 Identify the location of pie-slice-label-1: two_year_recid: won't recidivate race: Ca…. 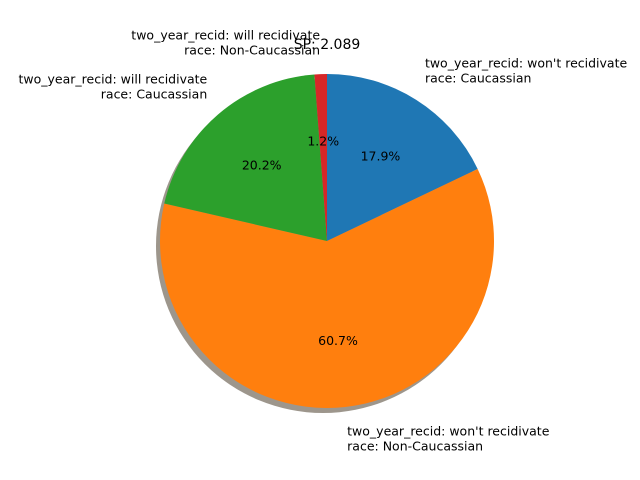
(526, 71).